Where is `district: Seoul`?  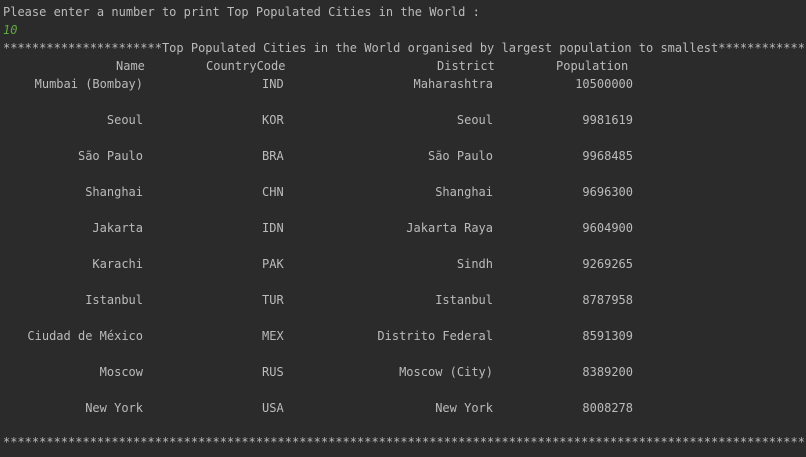 district: Seoul is located at coordinates (474, 120).